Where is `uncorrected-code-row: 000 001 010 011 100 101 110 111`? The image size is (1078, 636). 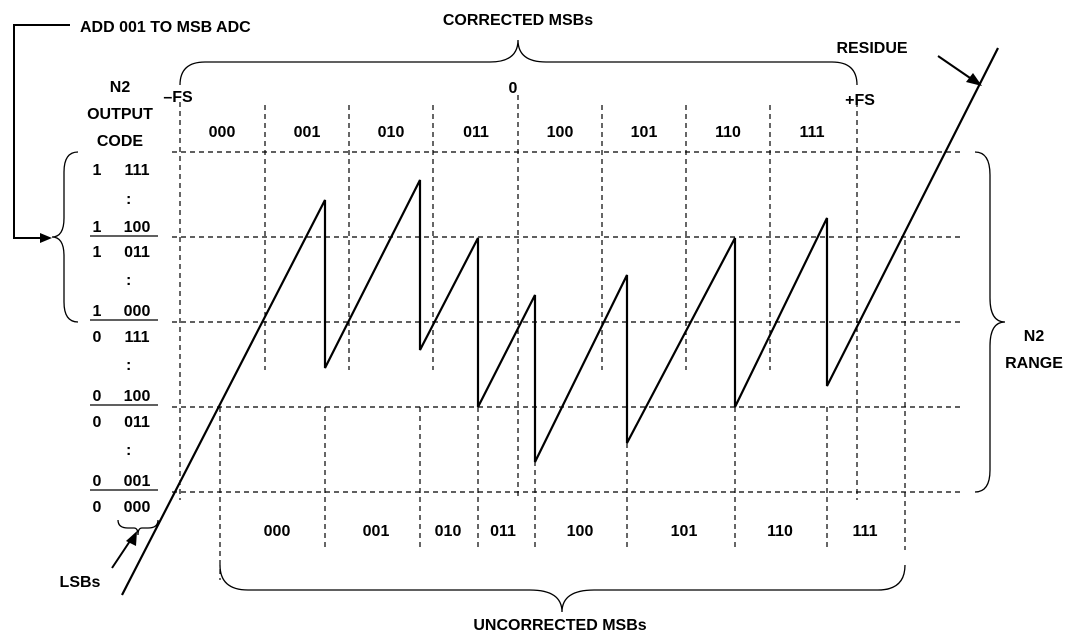 uncorrected-code-row: 000 001 010 011 100 101 110 111 is located at coordinates (571, 531).